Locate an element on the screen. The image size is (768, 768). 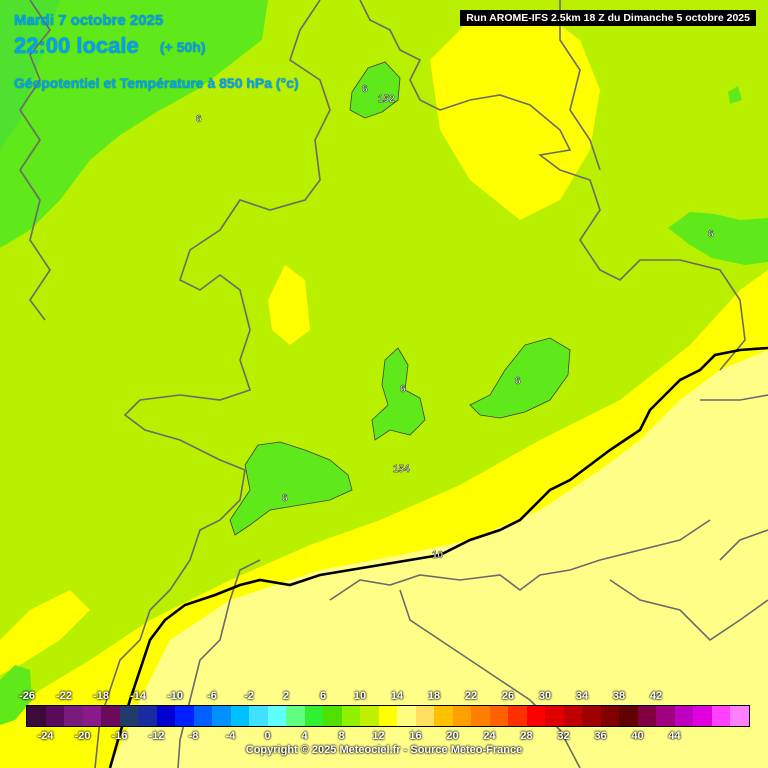
legend-tick: 34 is located at coordinates (582, 696).